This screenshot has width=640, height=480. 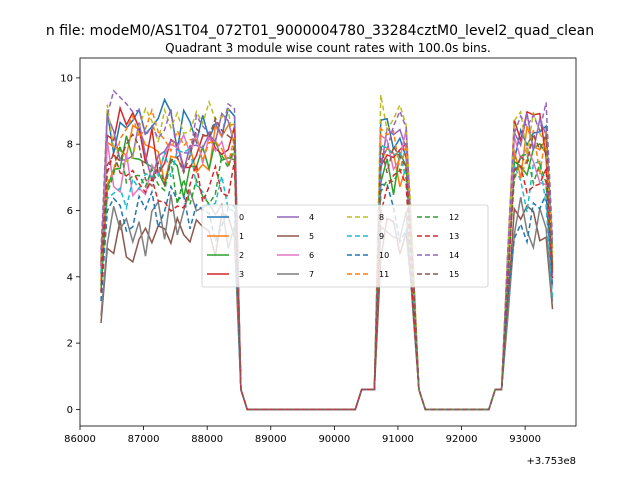 What do you see at coordinates (454, 274) in the screenshot?
I see `legend-label-15: 15` at bounding box center [454, 274].